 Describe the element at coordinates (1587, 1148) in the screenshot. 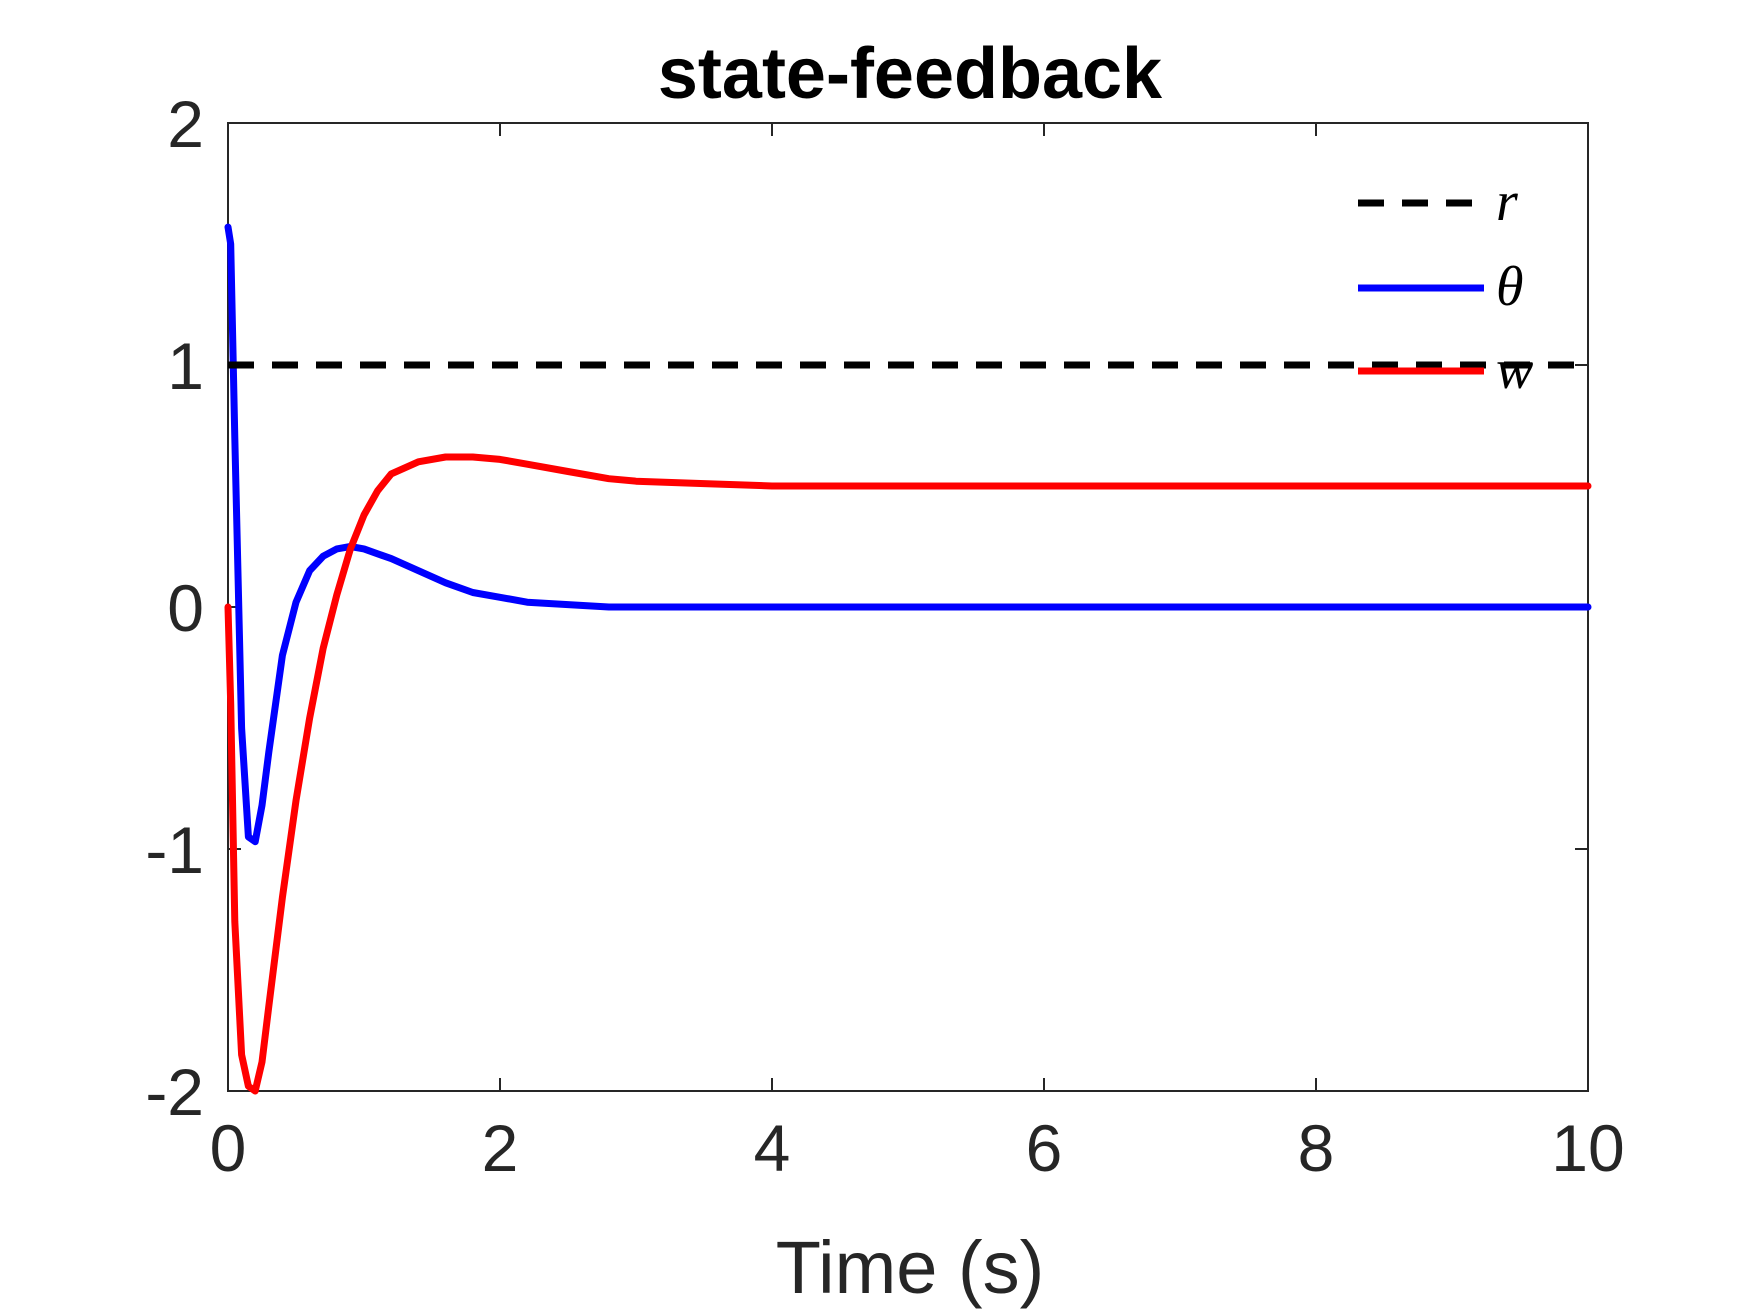

I see `x-tick-label: 10` at that location.